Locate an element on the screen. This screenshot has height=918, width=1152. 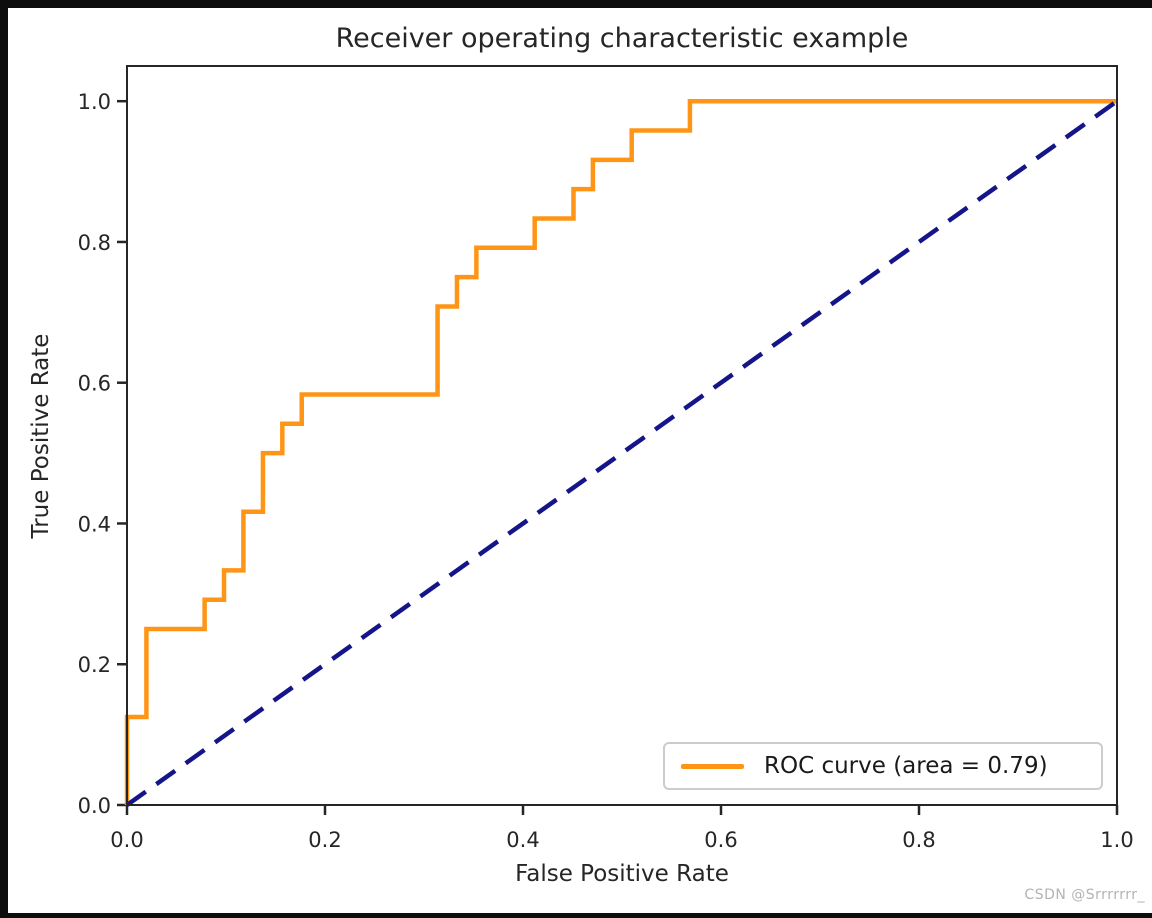
legend-label: ROC curve (area = 0.79) is located at coordinates (906, 766).